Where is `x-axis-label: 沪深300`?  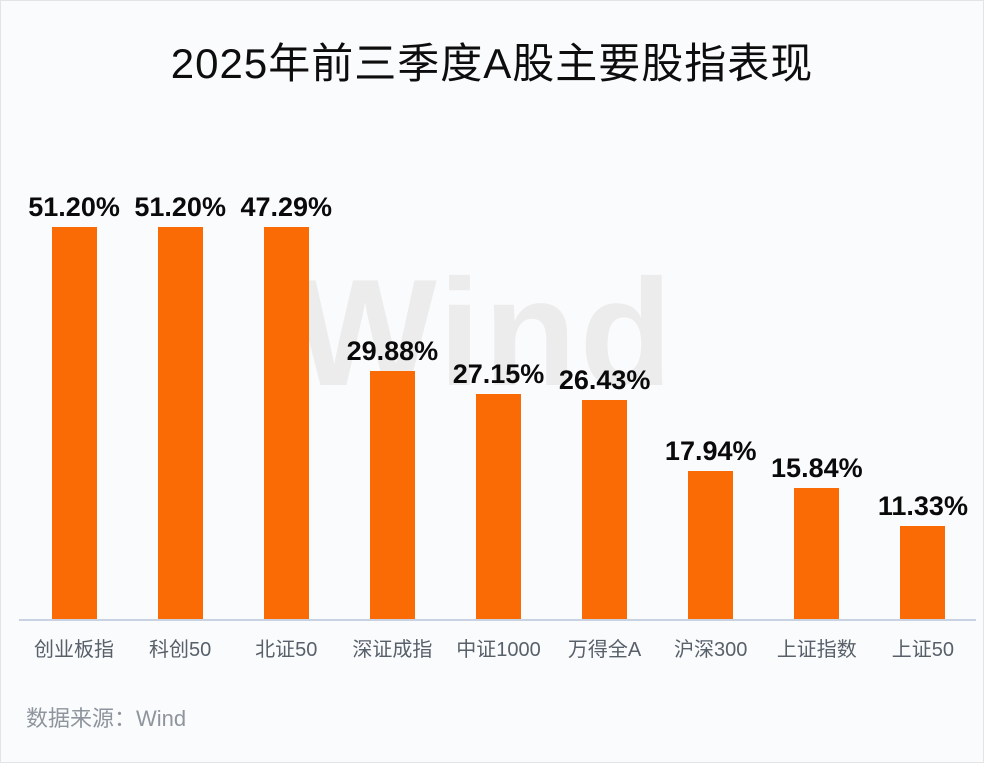
x-axis-label: 沪深300 is located at coordinates (711, 650).